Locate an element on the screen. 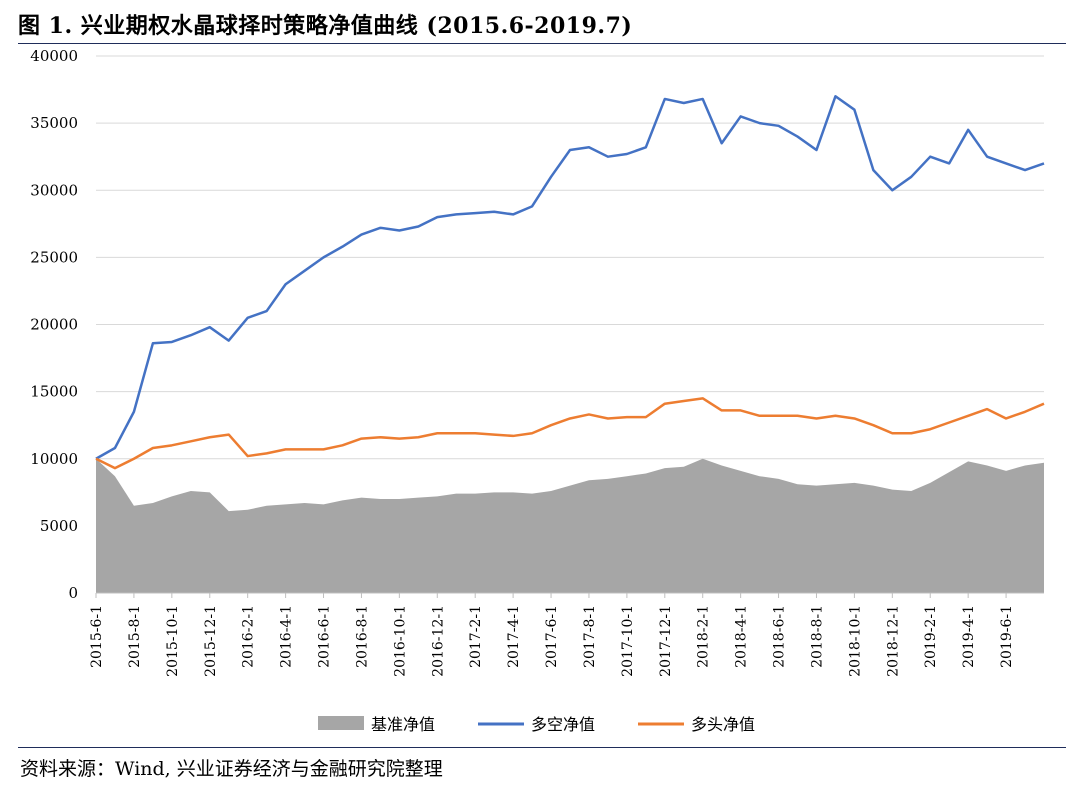 This screenshot has height=793, width=1080. x-tick-label: 2017-10-1 is located at coordinates (628, 641).